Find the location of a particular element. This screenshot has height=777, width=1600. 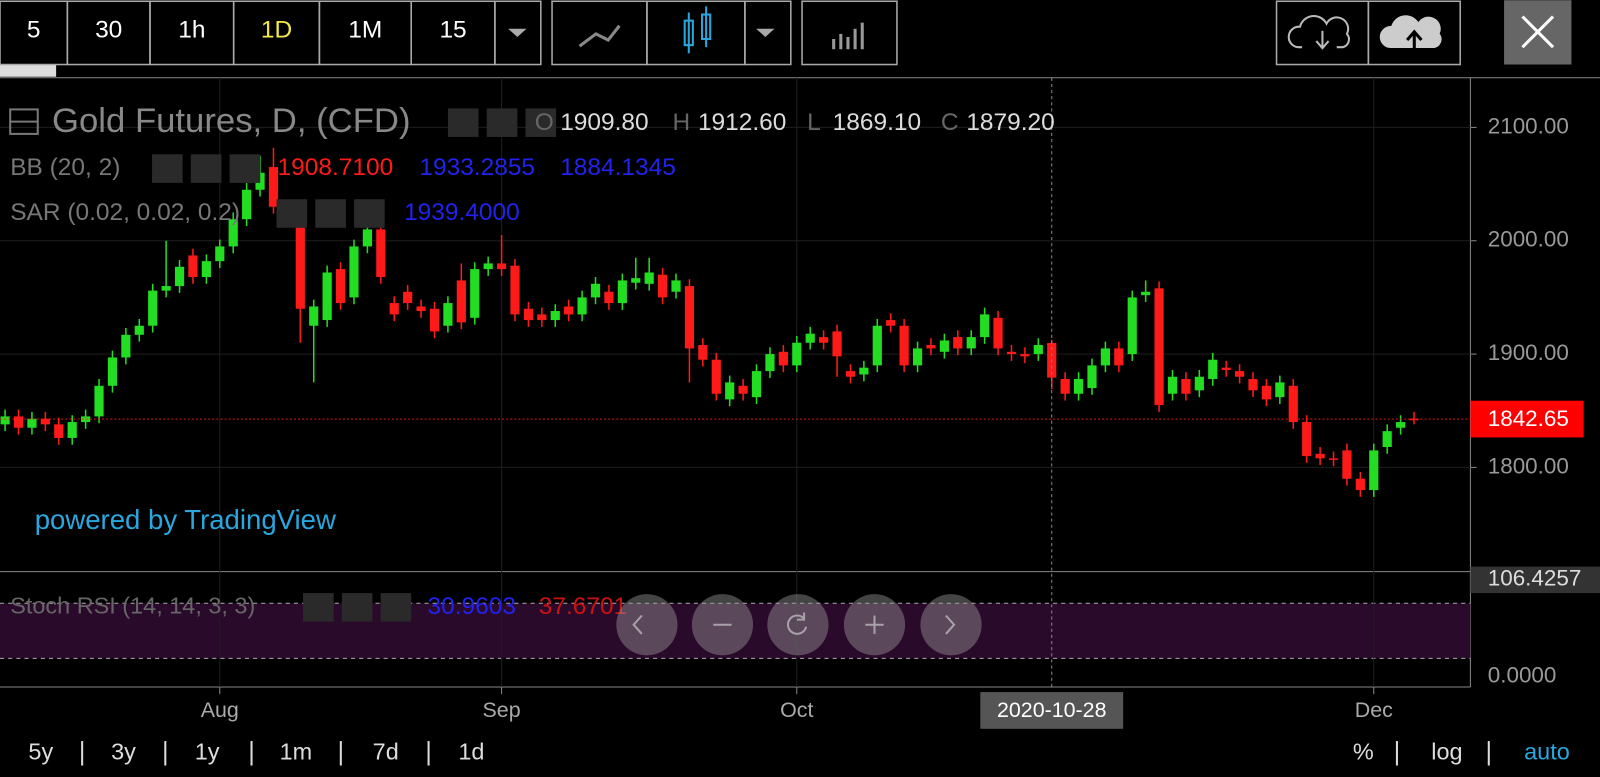

stoch-name: Stoch RSI (14, 14, 3, 3) is located at coordinates (132, 606).